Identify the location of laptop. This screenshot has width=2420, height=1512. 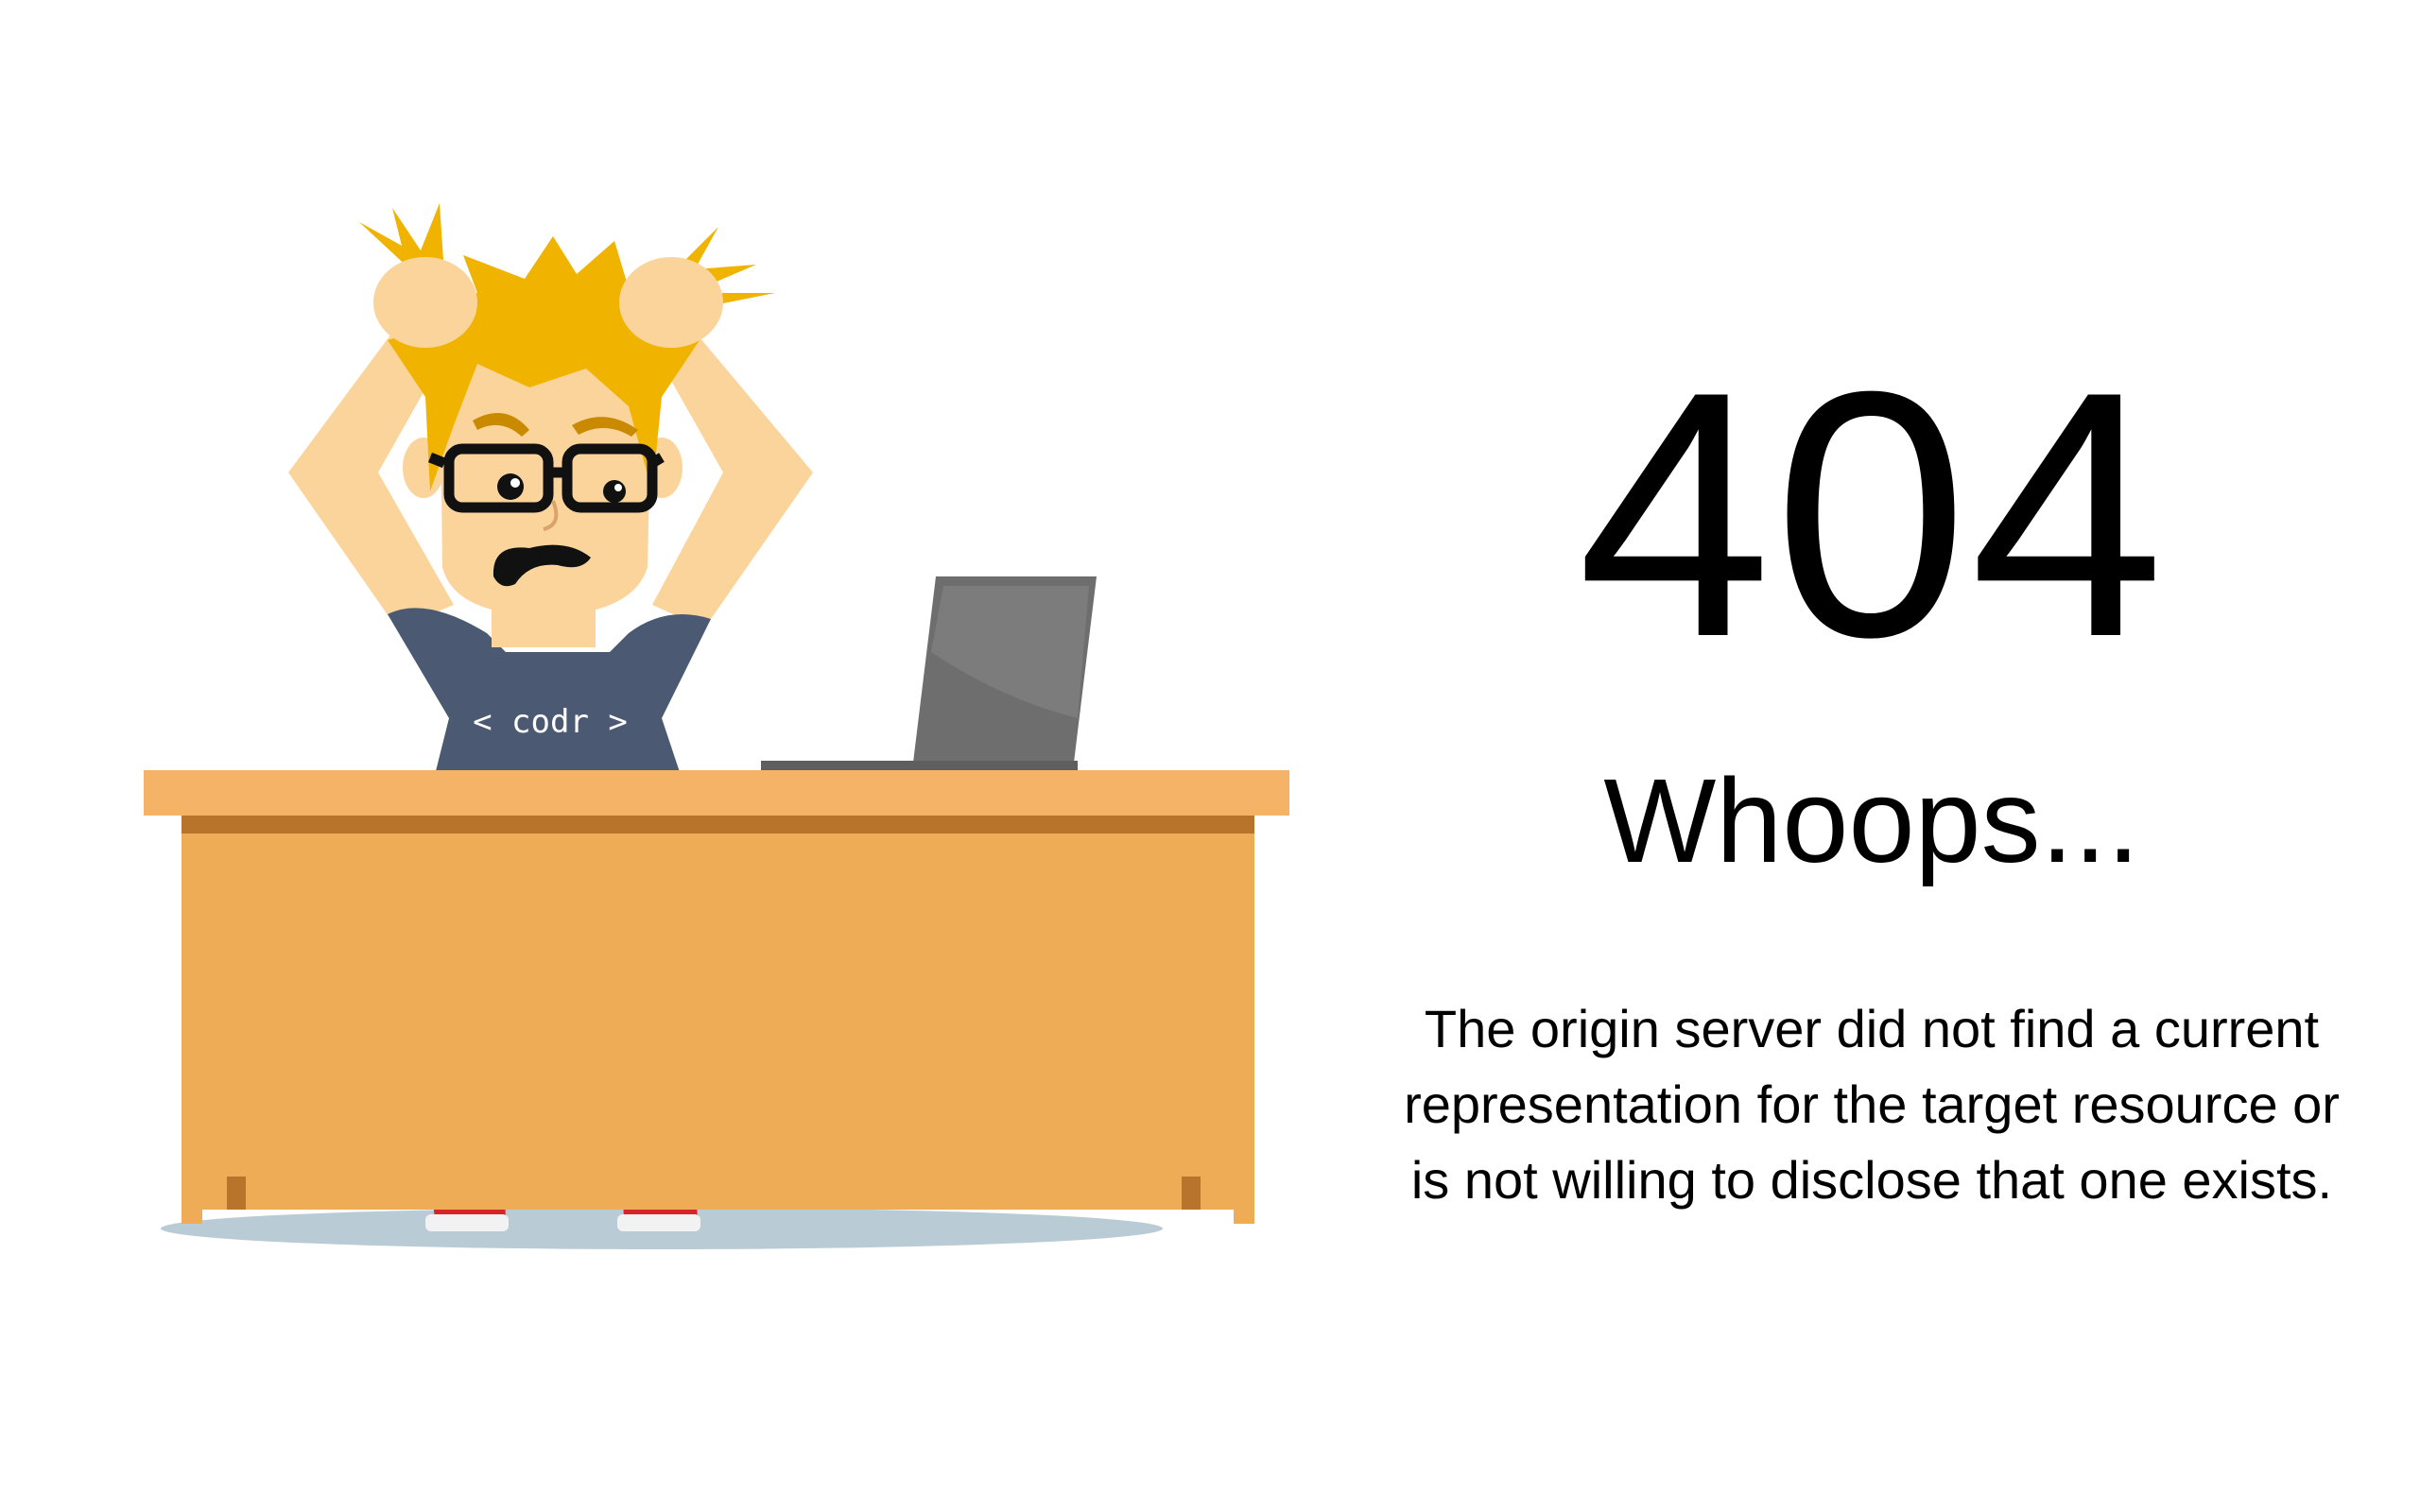
(929, 674).